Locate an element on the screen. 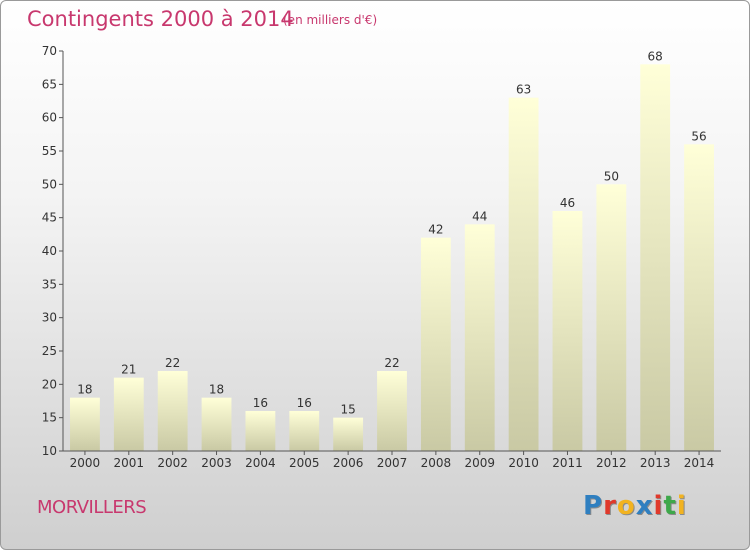  data-label-2006: 15 is located at coordinates (347, 410).